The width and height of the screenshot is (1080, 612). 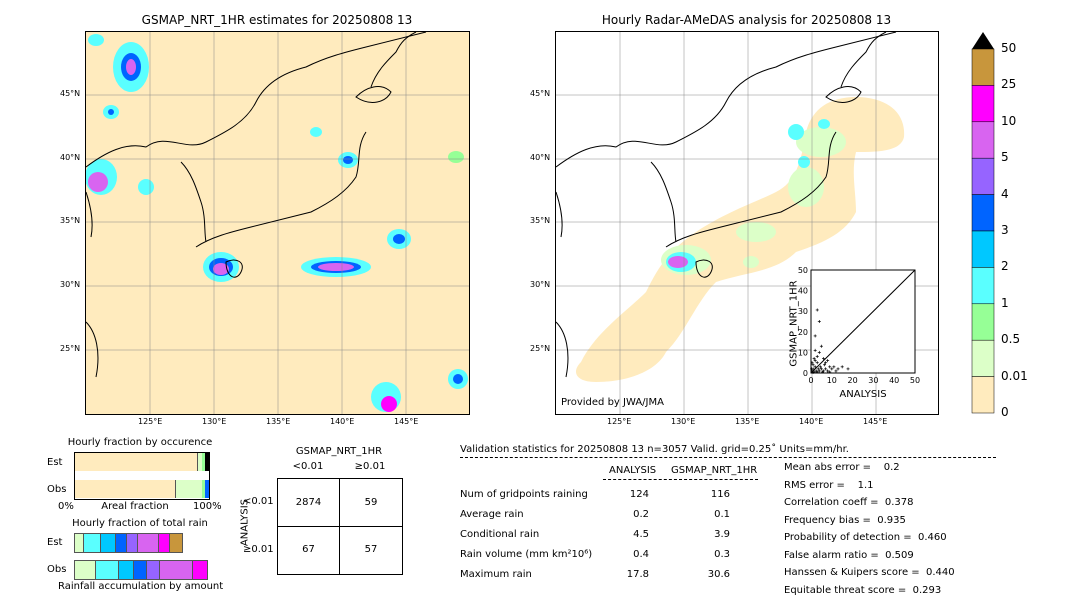 What do you see at coordinates (258, 501) in the screenshot?
I see `contingency-row-label: <0.01` at bounding box center [258, 501].